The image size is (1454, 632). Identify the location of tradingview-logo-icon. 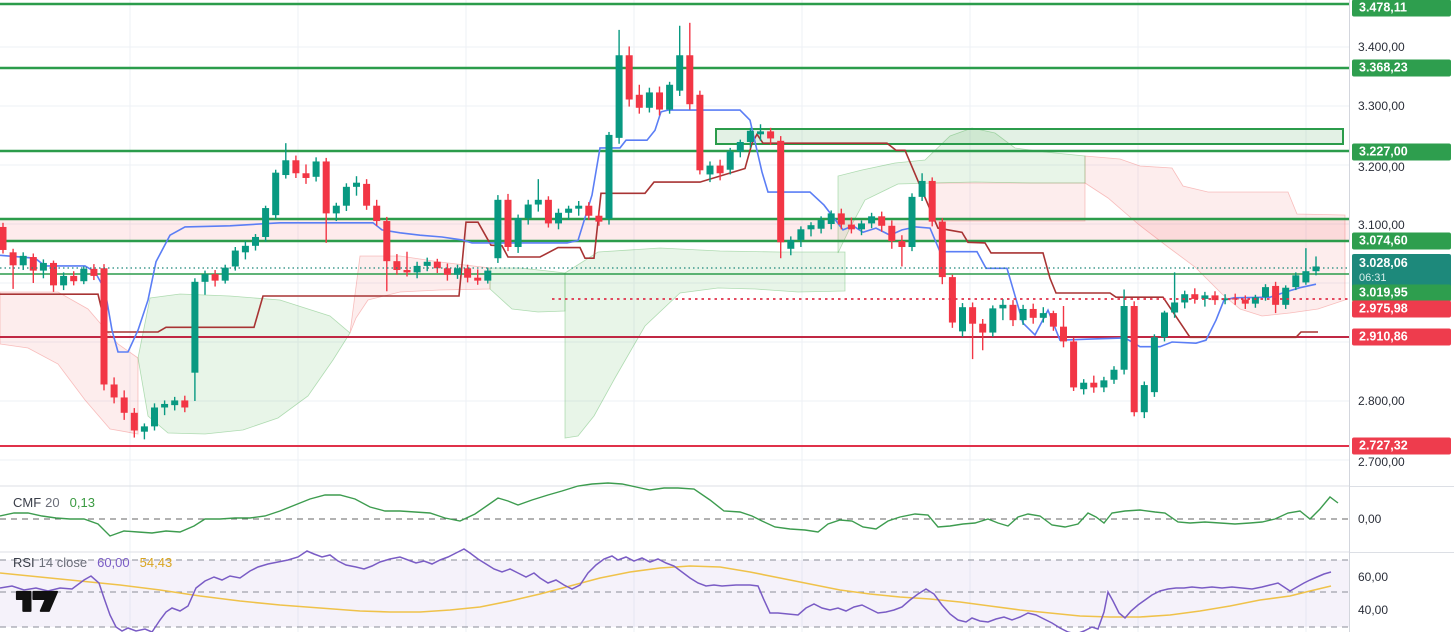
(37, 601).